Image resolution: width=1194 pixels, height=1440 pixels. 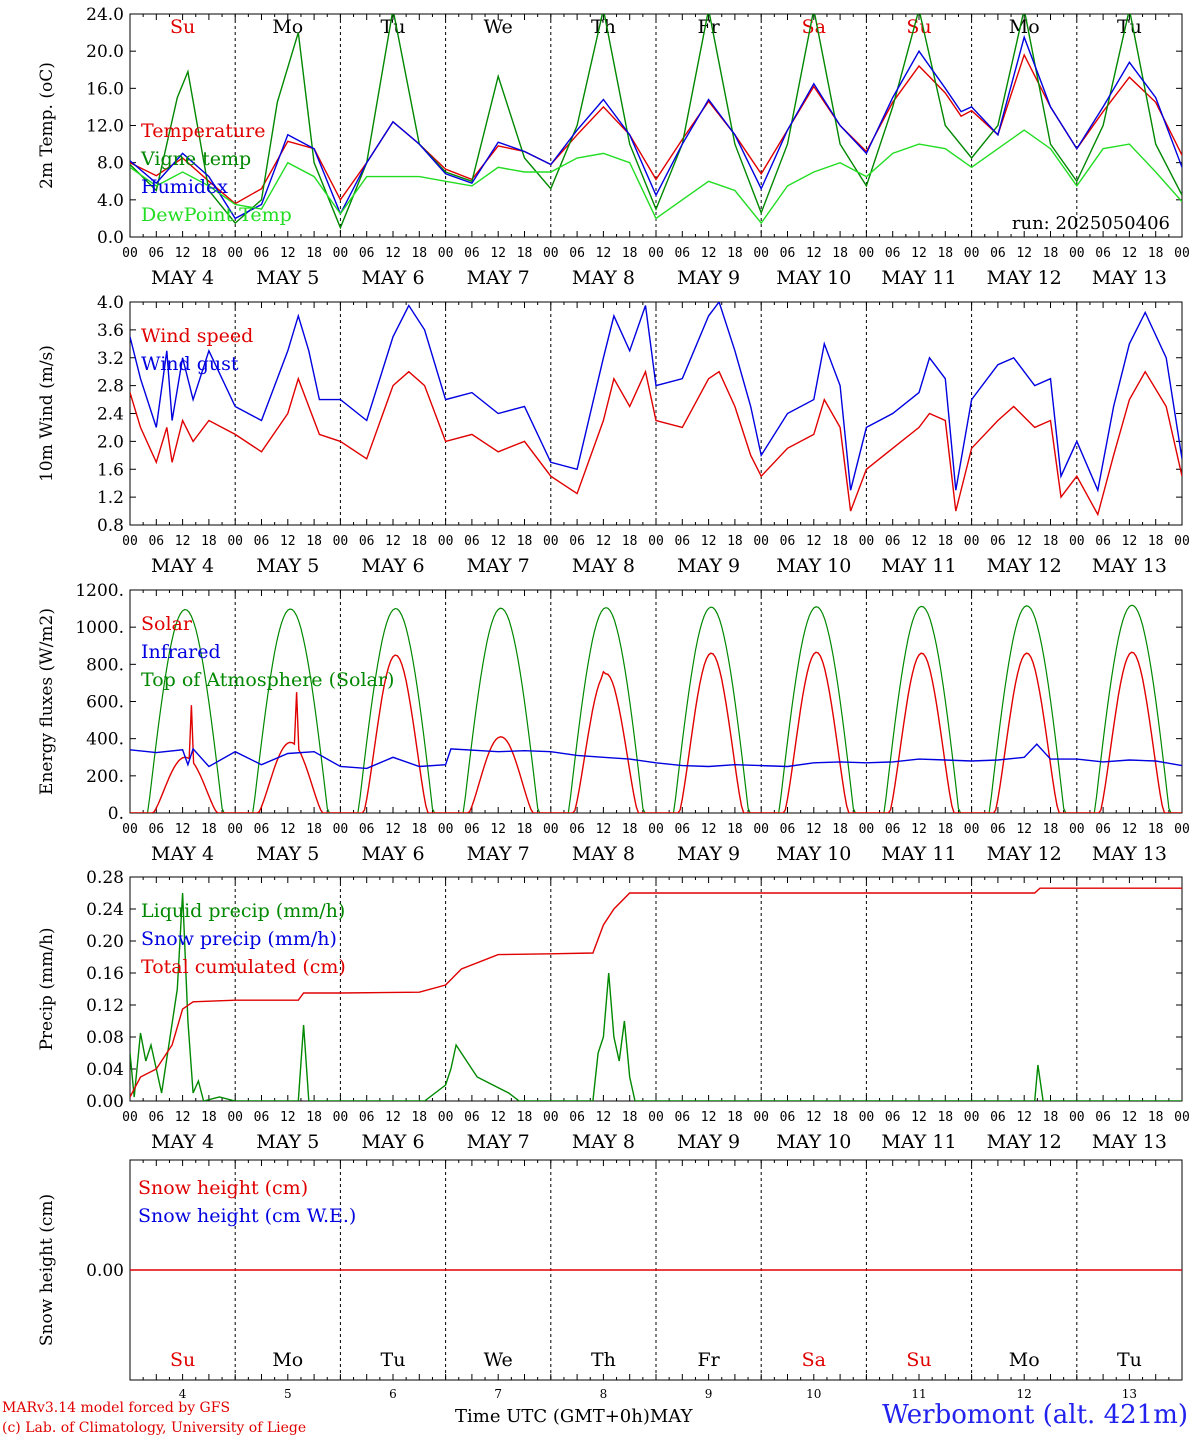 I want to click on plot-area, so click(x=656, y=994).